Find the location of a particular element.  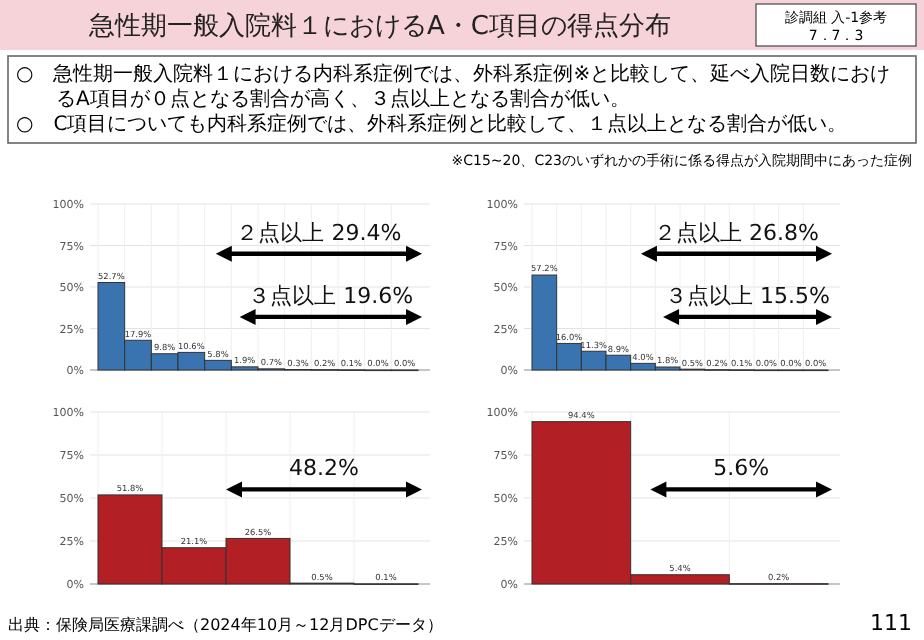

annotation: 5.6% is located at coordinates (741, 468).